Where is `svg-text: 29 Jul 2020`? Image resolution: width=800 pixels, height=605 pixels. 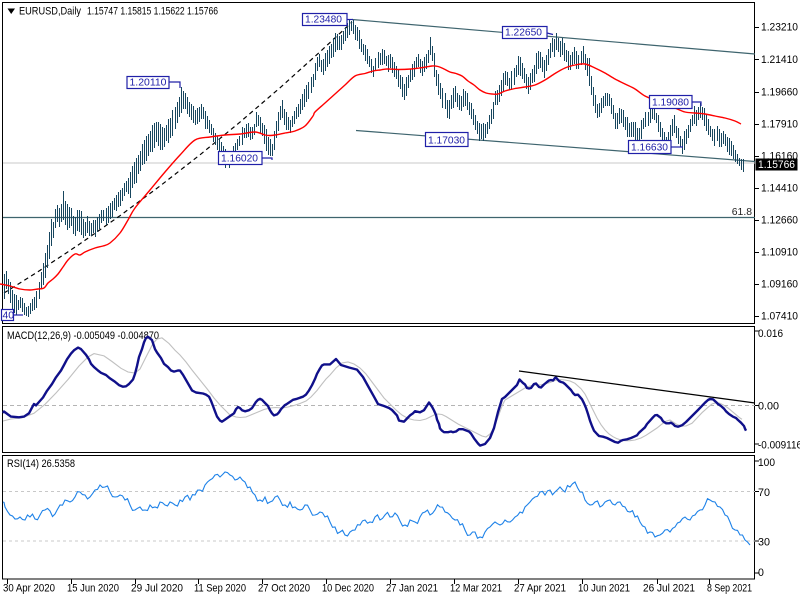 svg-text: 29 Jul 2020 is located at coordinates (157, 589).